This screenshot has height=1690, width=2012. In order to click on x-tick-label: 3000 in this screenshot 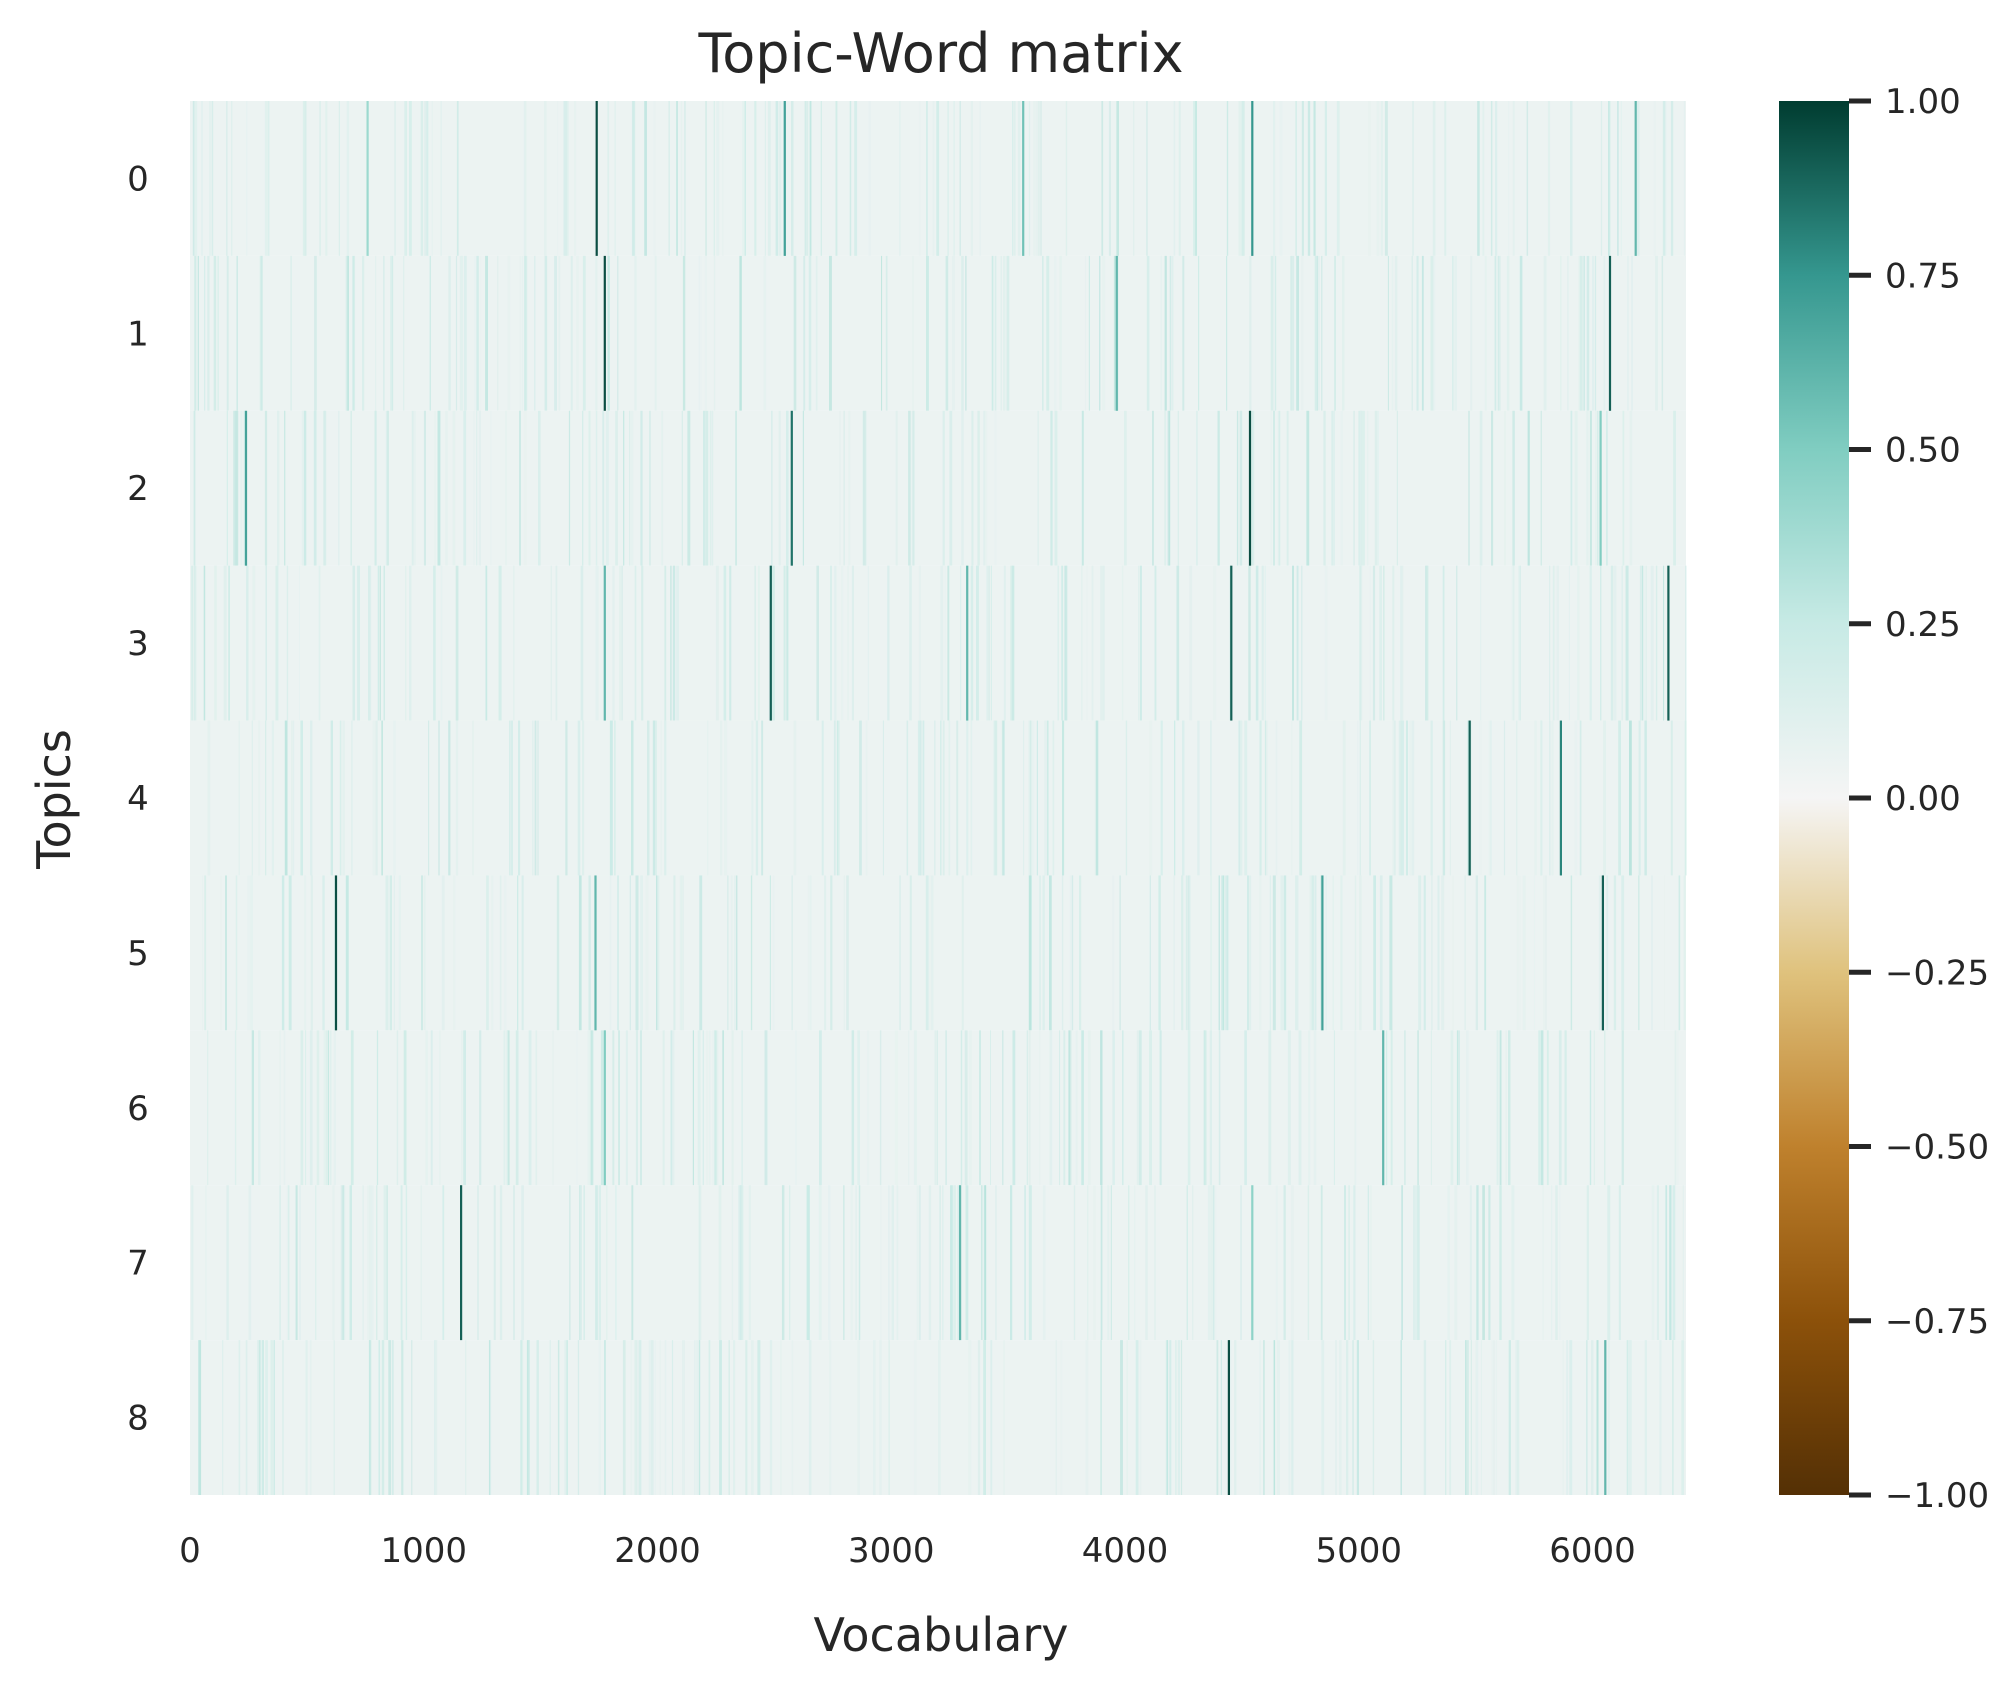, I will do `click(891, 1551)`.